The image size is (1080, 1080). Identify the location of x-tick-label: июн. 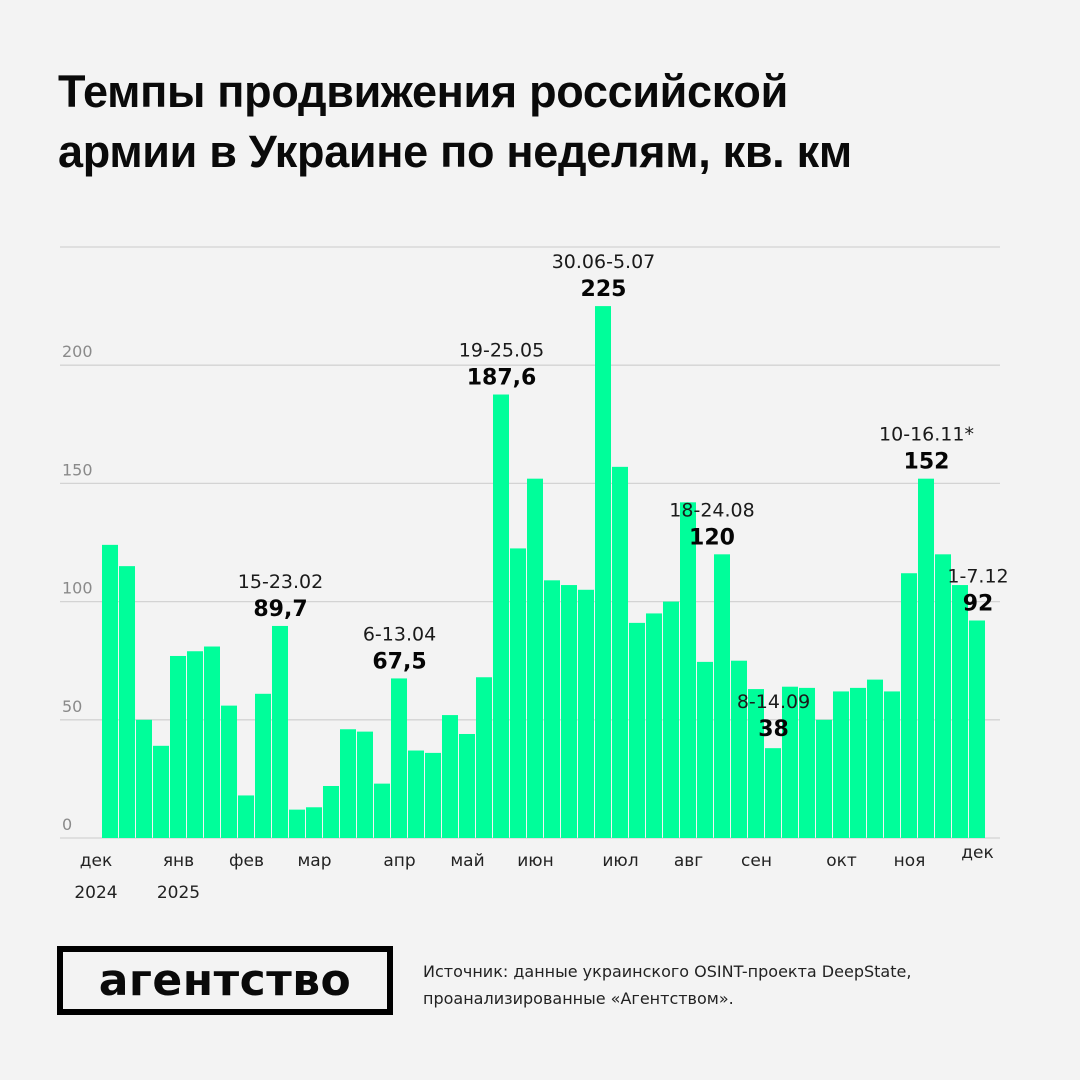
(535, 861).